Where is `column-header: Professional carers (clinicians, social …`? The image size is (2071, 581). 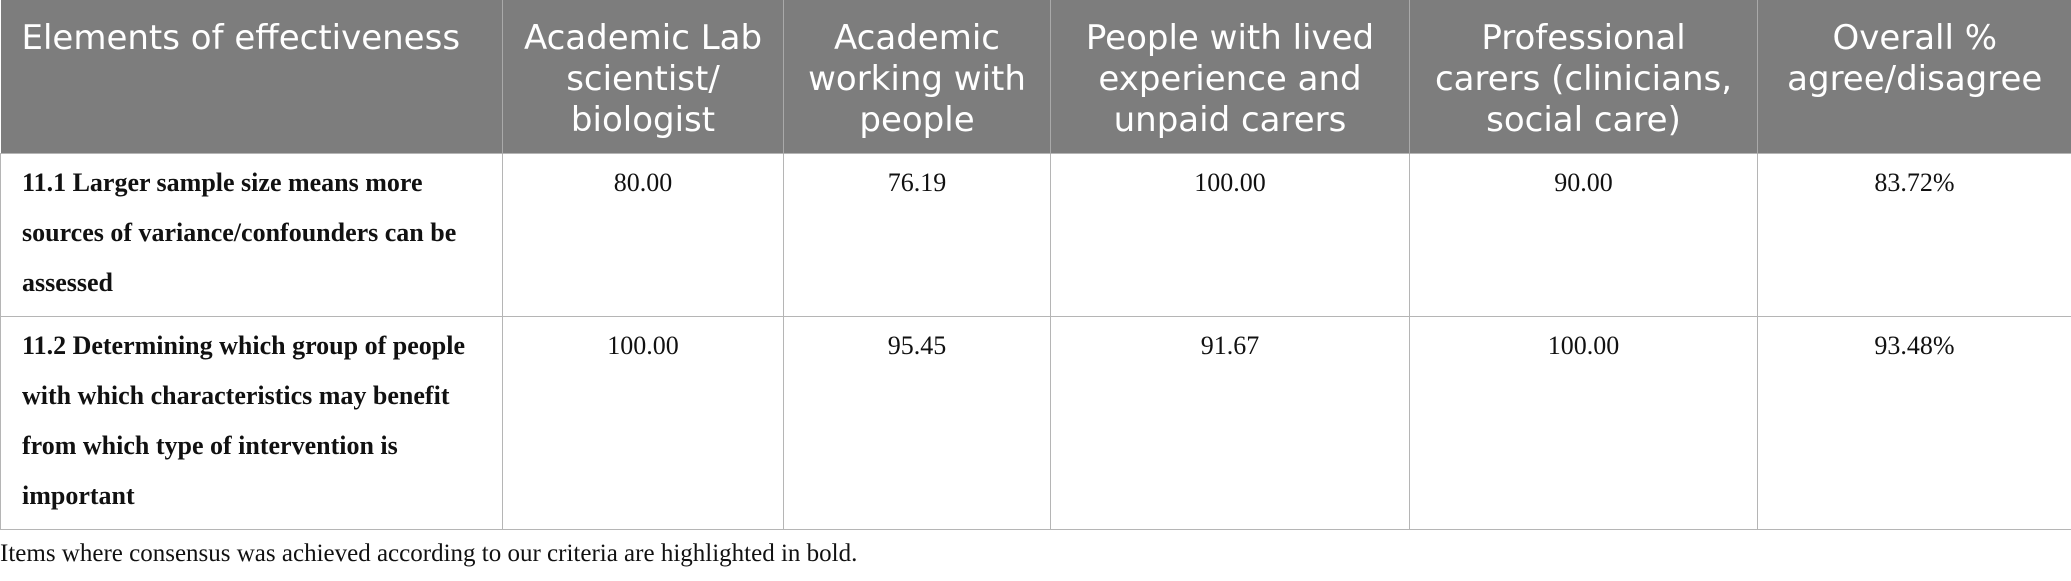 column-header: Professional carers (clinicians, social … is located at coordinates (1583, 77).